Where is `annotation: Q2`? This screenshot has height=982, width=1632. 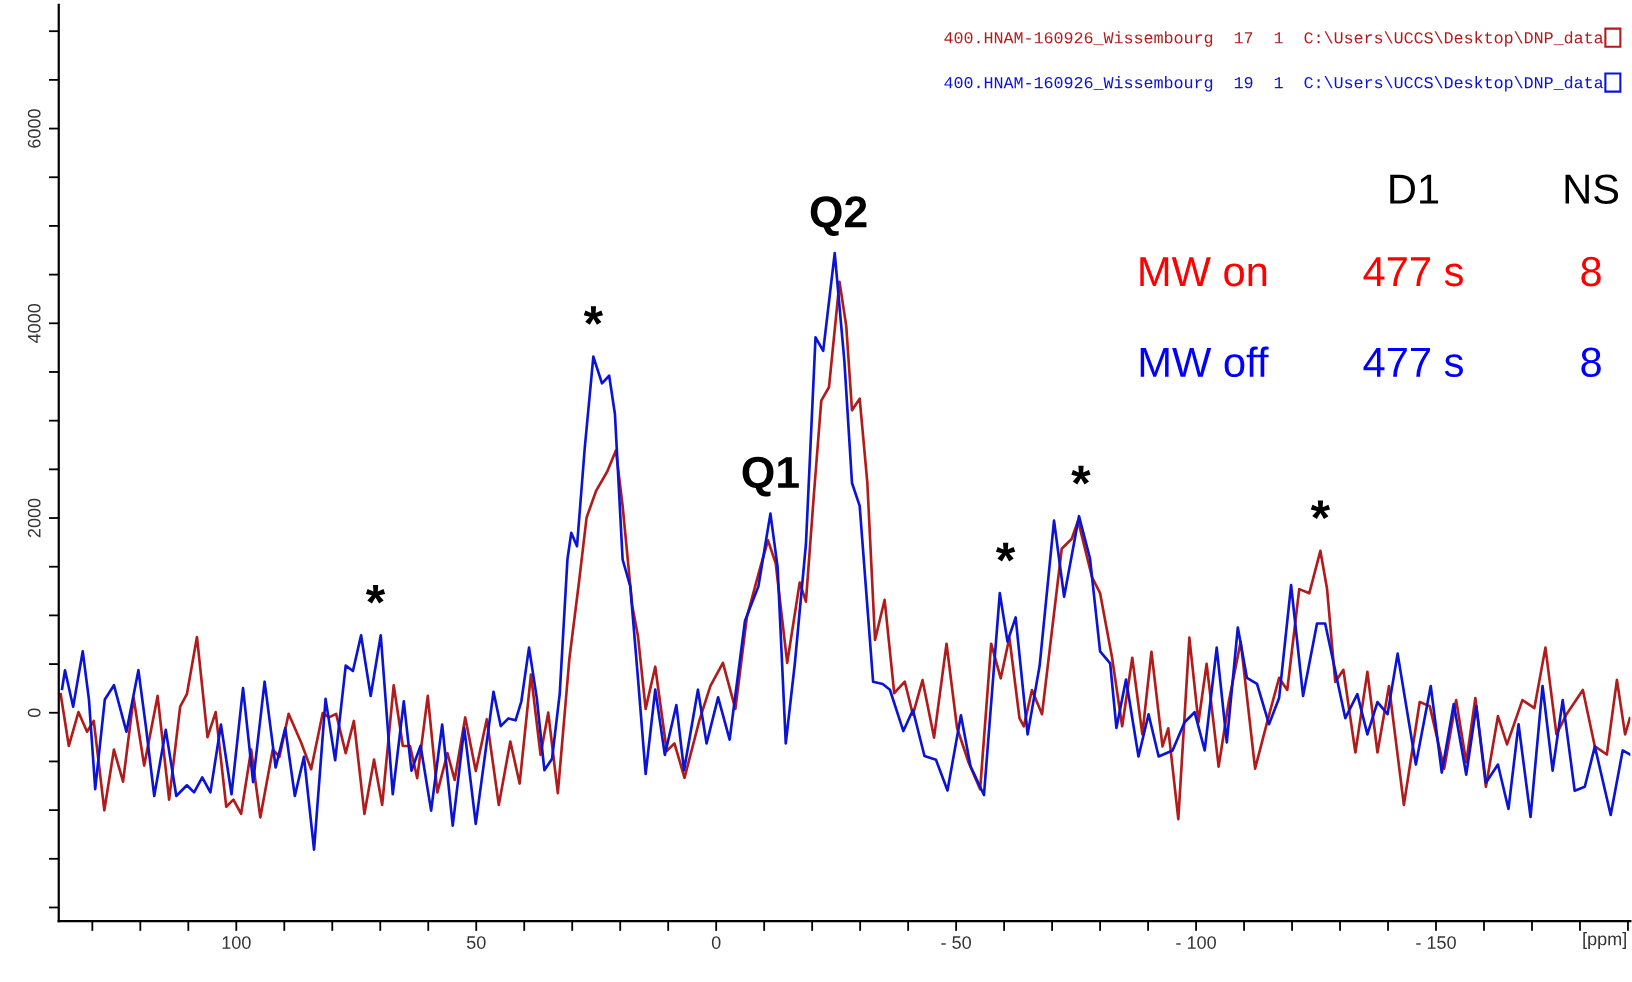 annotation: Q2 is located at coordinates (838, 216).